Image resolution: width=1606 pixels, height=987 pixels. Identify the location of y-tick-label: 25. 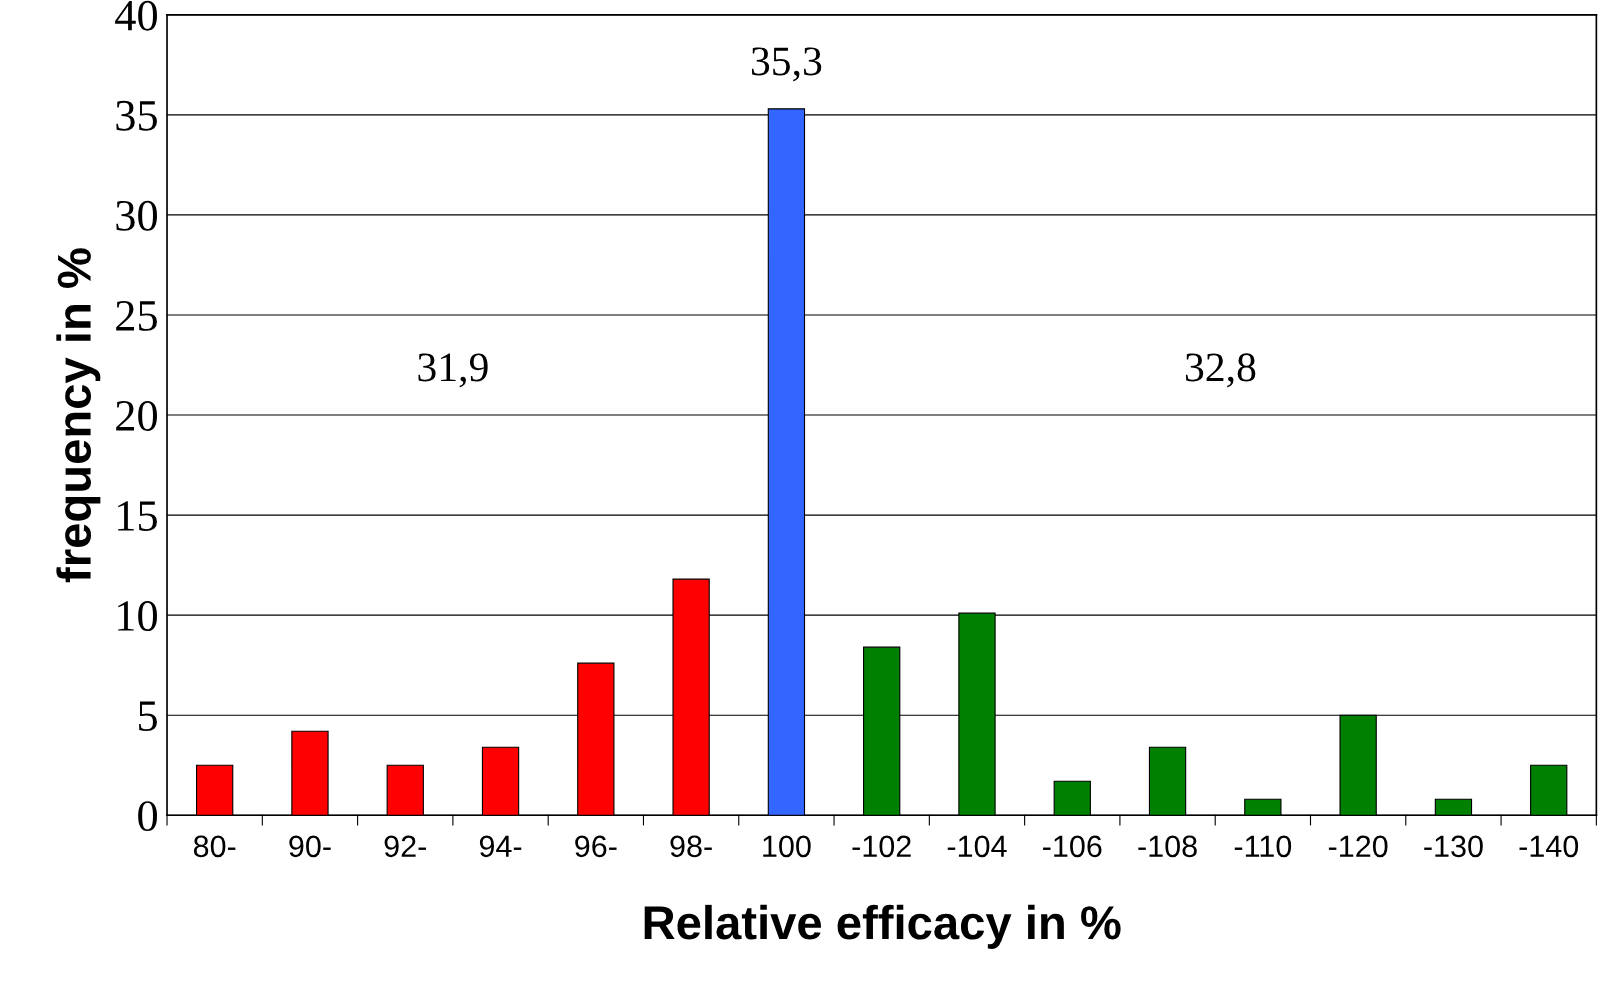
(136, 315).